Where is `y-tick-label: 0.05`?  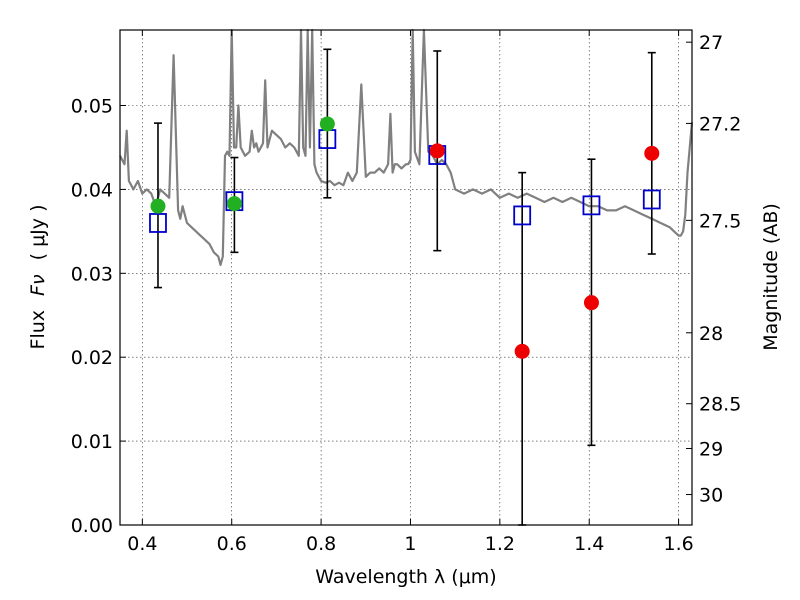
y-tick-label: 0.05 is located at coordinates (92, 107).